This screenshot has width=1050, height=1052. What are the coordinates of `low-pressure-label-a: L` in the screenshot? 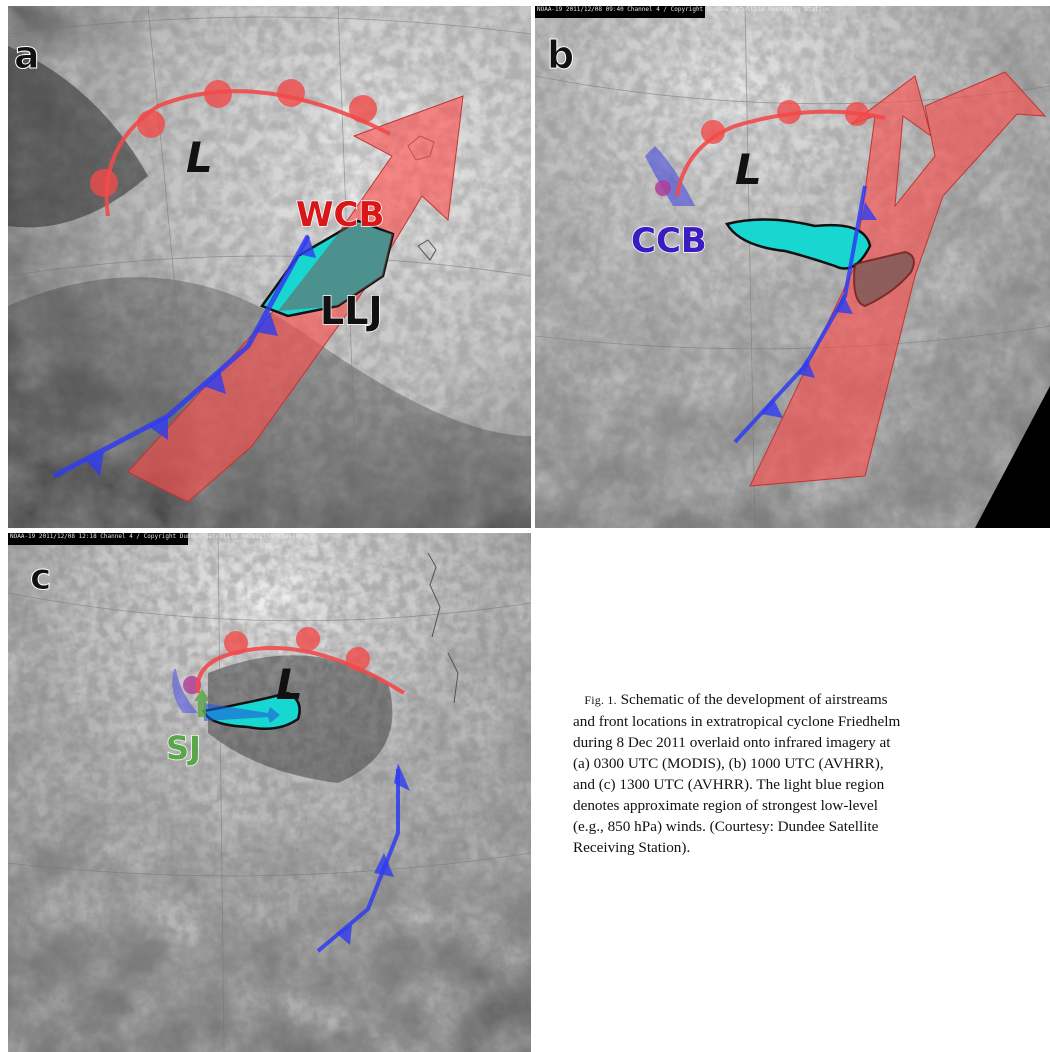 It's located at (199, 157).